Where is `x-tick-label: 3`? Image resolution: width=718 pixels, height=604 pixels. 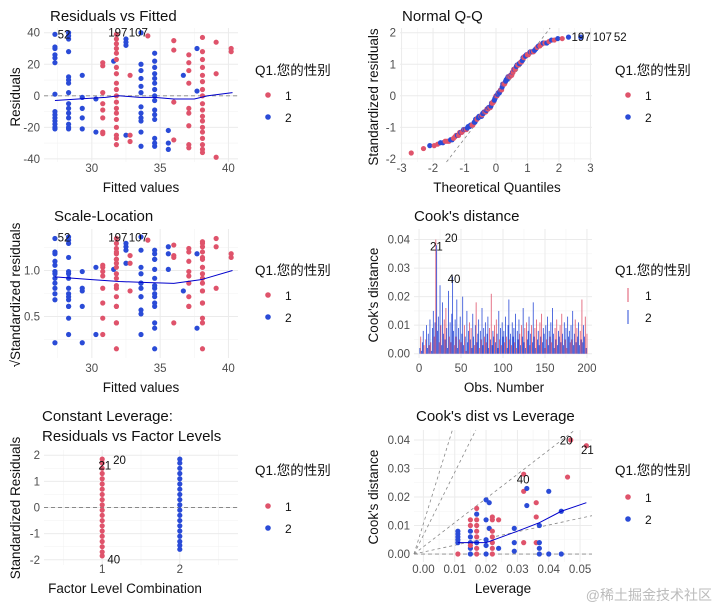
x-tick-label: 3 is located at coordinates (590, 169).